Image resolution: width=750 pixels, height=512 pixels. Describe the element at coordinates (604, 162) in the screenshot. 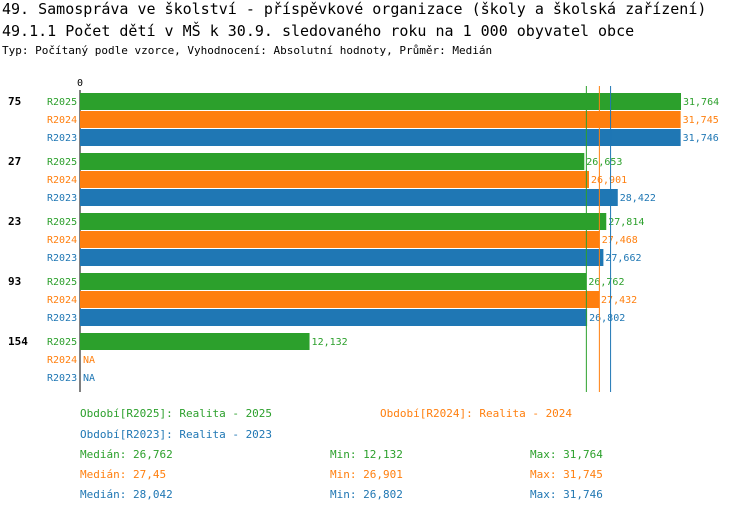

I see `data-label: 26,653` at that location.